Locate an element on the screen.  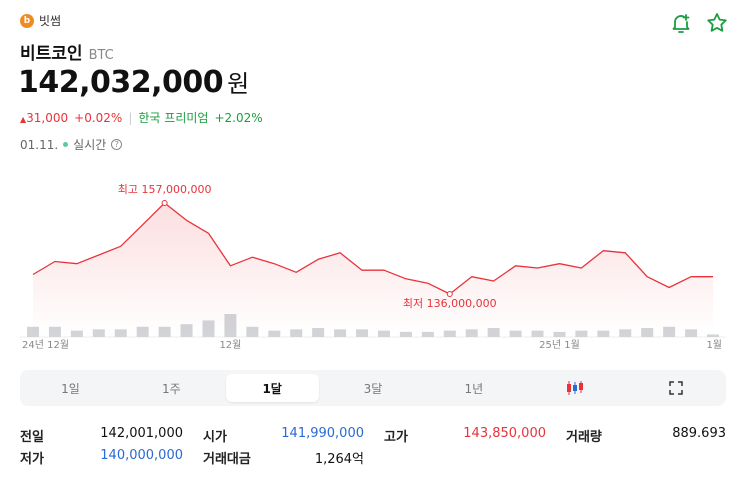
change-percent: +0.02% is located at coordinates (98, 117).